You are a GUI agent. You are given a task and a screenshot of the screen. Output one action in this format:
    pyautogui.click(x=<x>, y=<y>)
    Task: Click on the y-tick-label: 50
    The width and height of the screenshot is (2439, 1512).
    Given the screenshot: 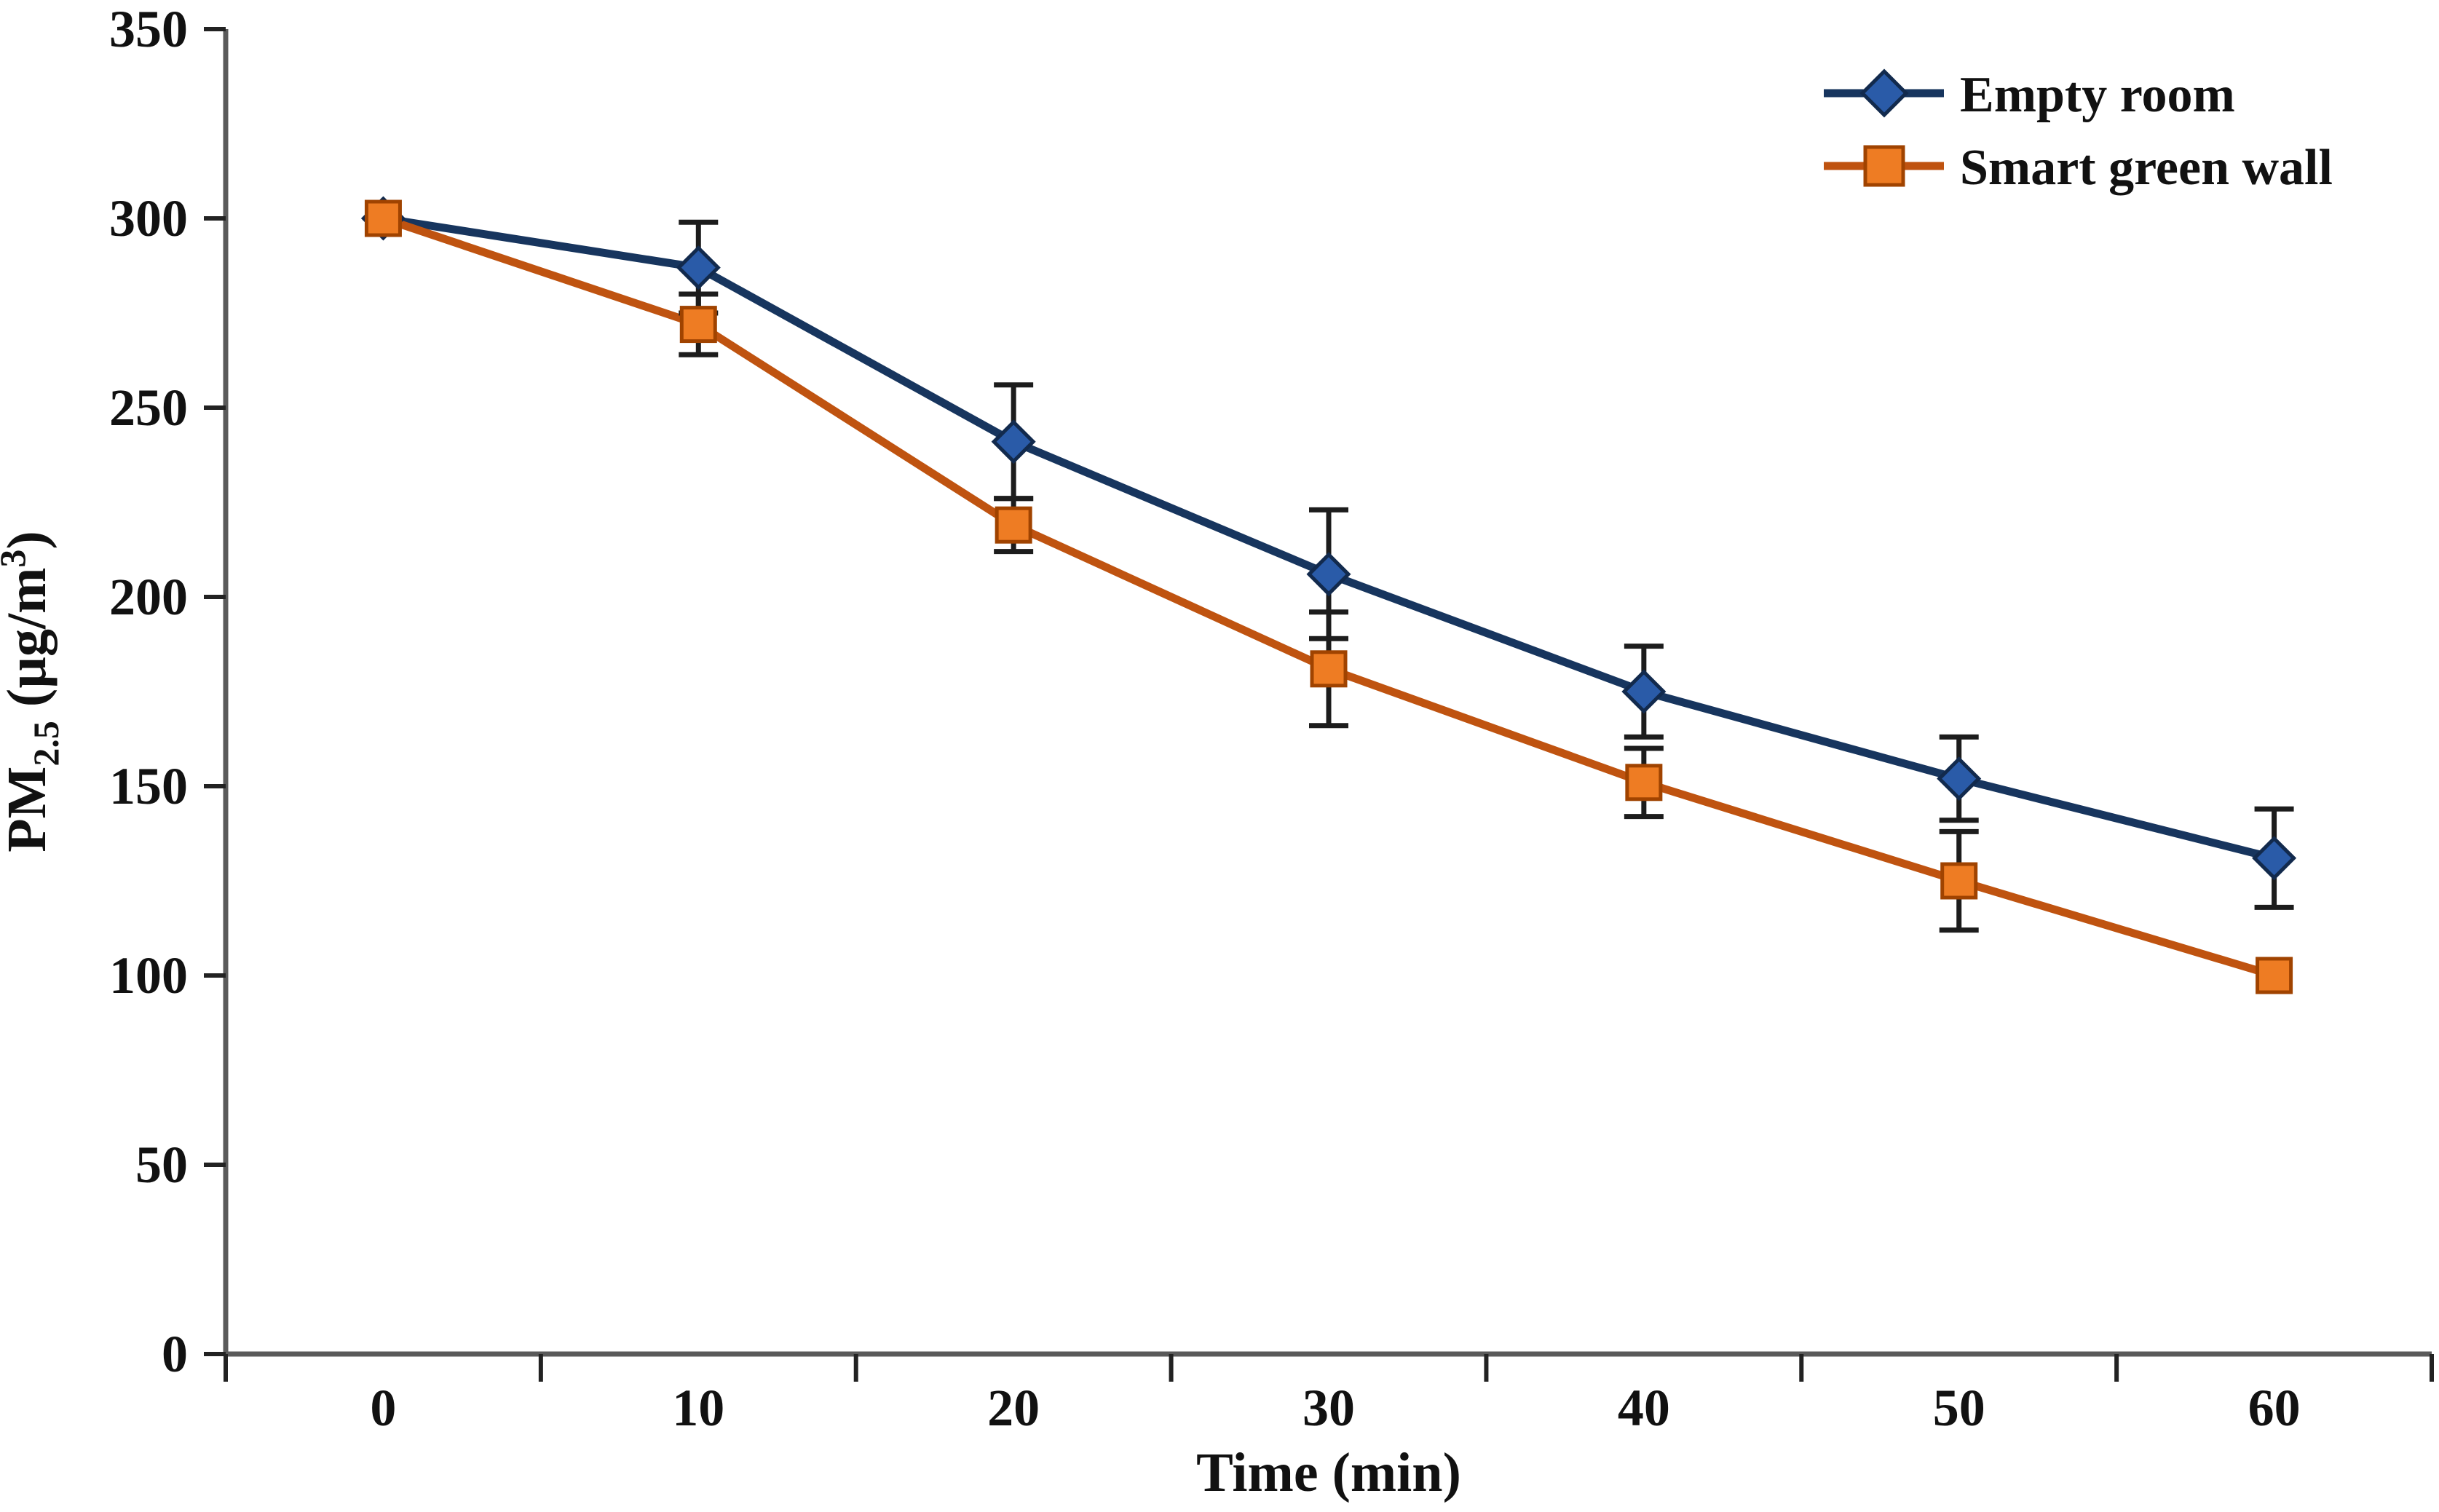 What is the action you would take?
    pyautogui.click(x=161, y=1165)
    